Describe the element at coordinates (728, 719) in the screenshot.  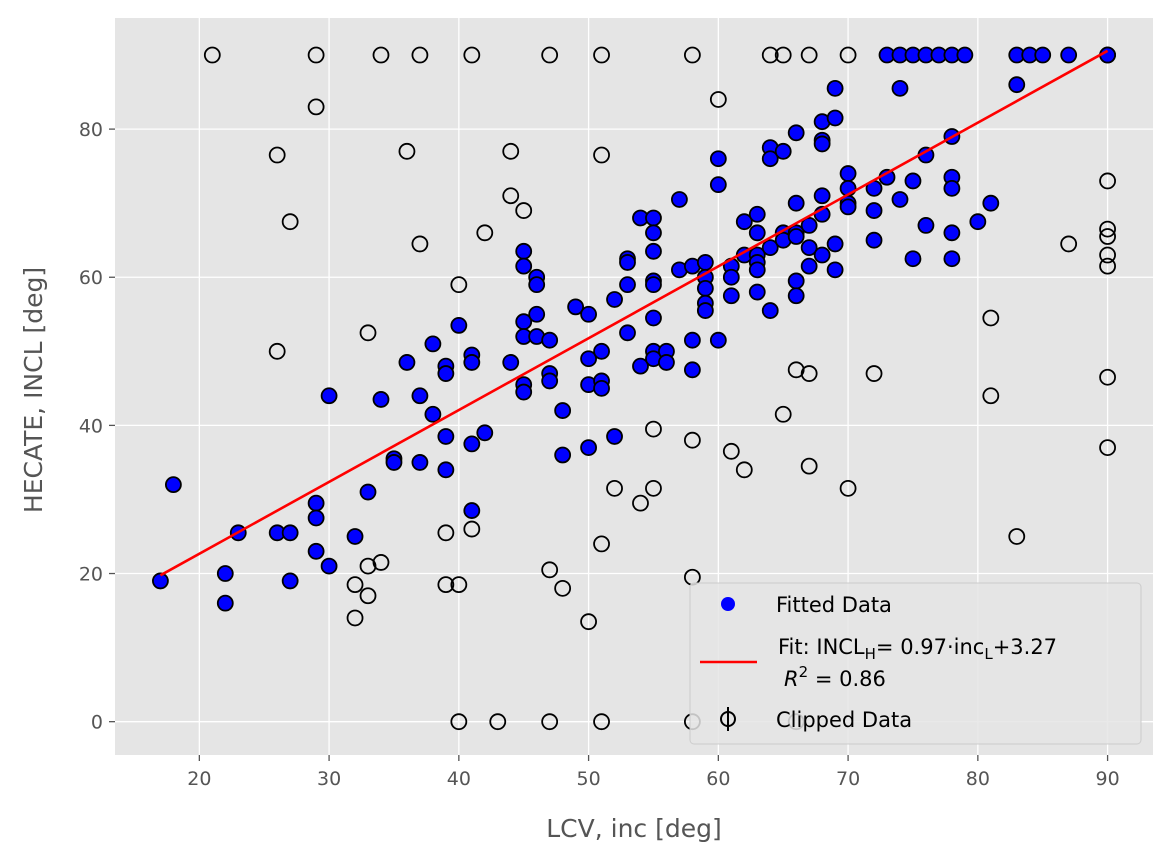
I see `legend-clipped-marker` at that location.